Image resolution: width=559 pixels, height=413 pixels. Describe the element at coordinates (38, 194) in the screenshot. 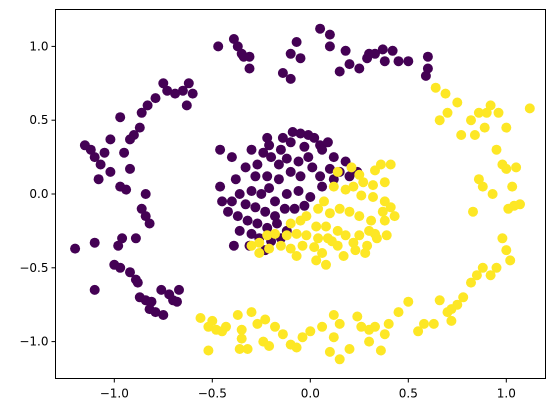

I see `y-tick-label: 0.0` at that location.